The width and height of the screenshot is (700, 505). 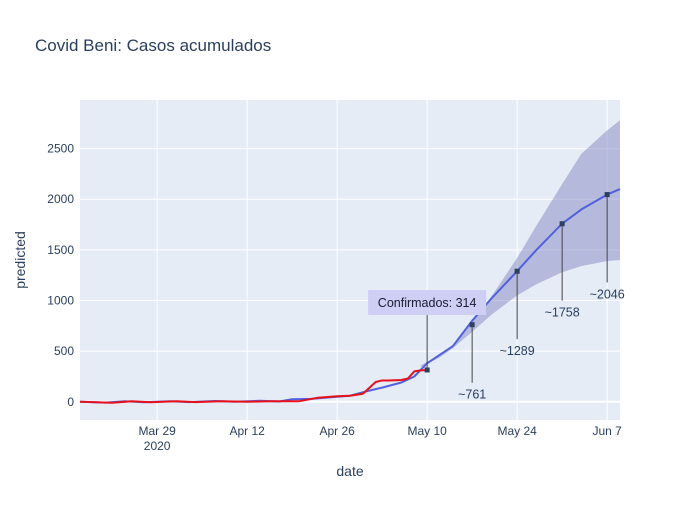 What do you see at coordinates (247, 431) in the screenshot?
I see `x-tick-label: Apr 12` at bounding box center [247, 431].